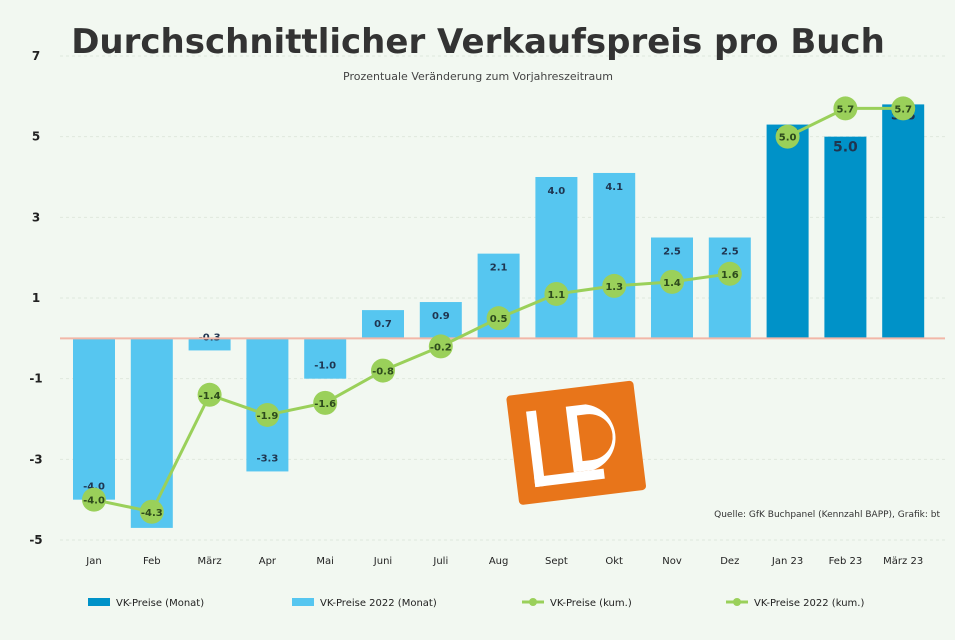 This screenshot has width=955, height=640. What do you see at coordinates (440, 561) in the screenshot?
I see `x-tick-label: Juli` at bounding box center [440, 561].